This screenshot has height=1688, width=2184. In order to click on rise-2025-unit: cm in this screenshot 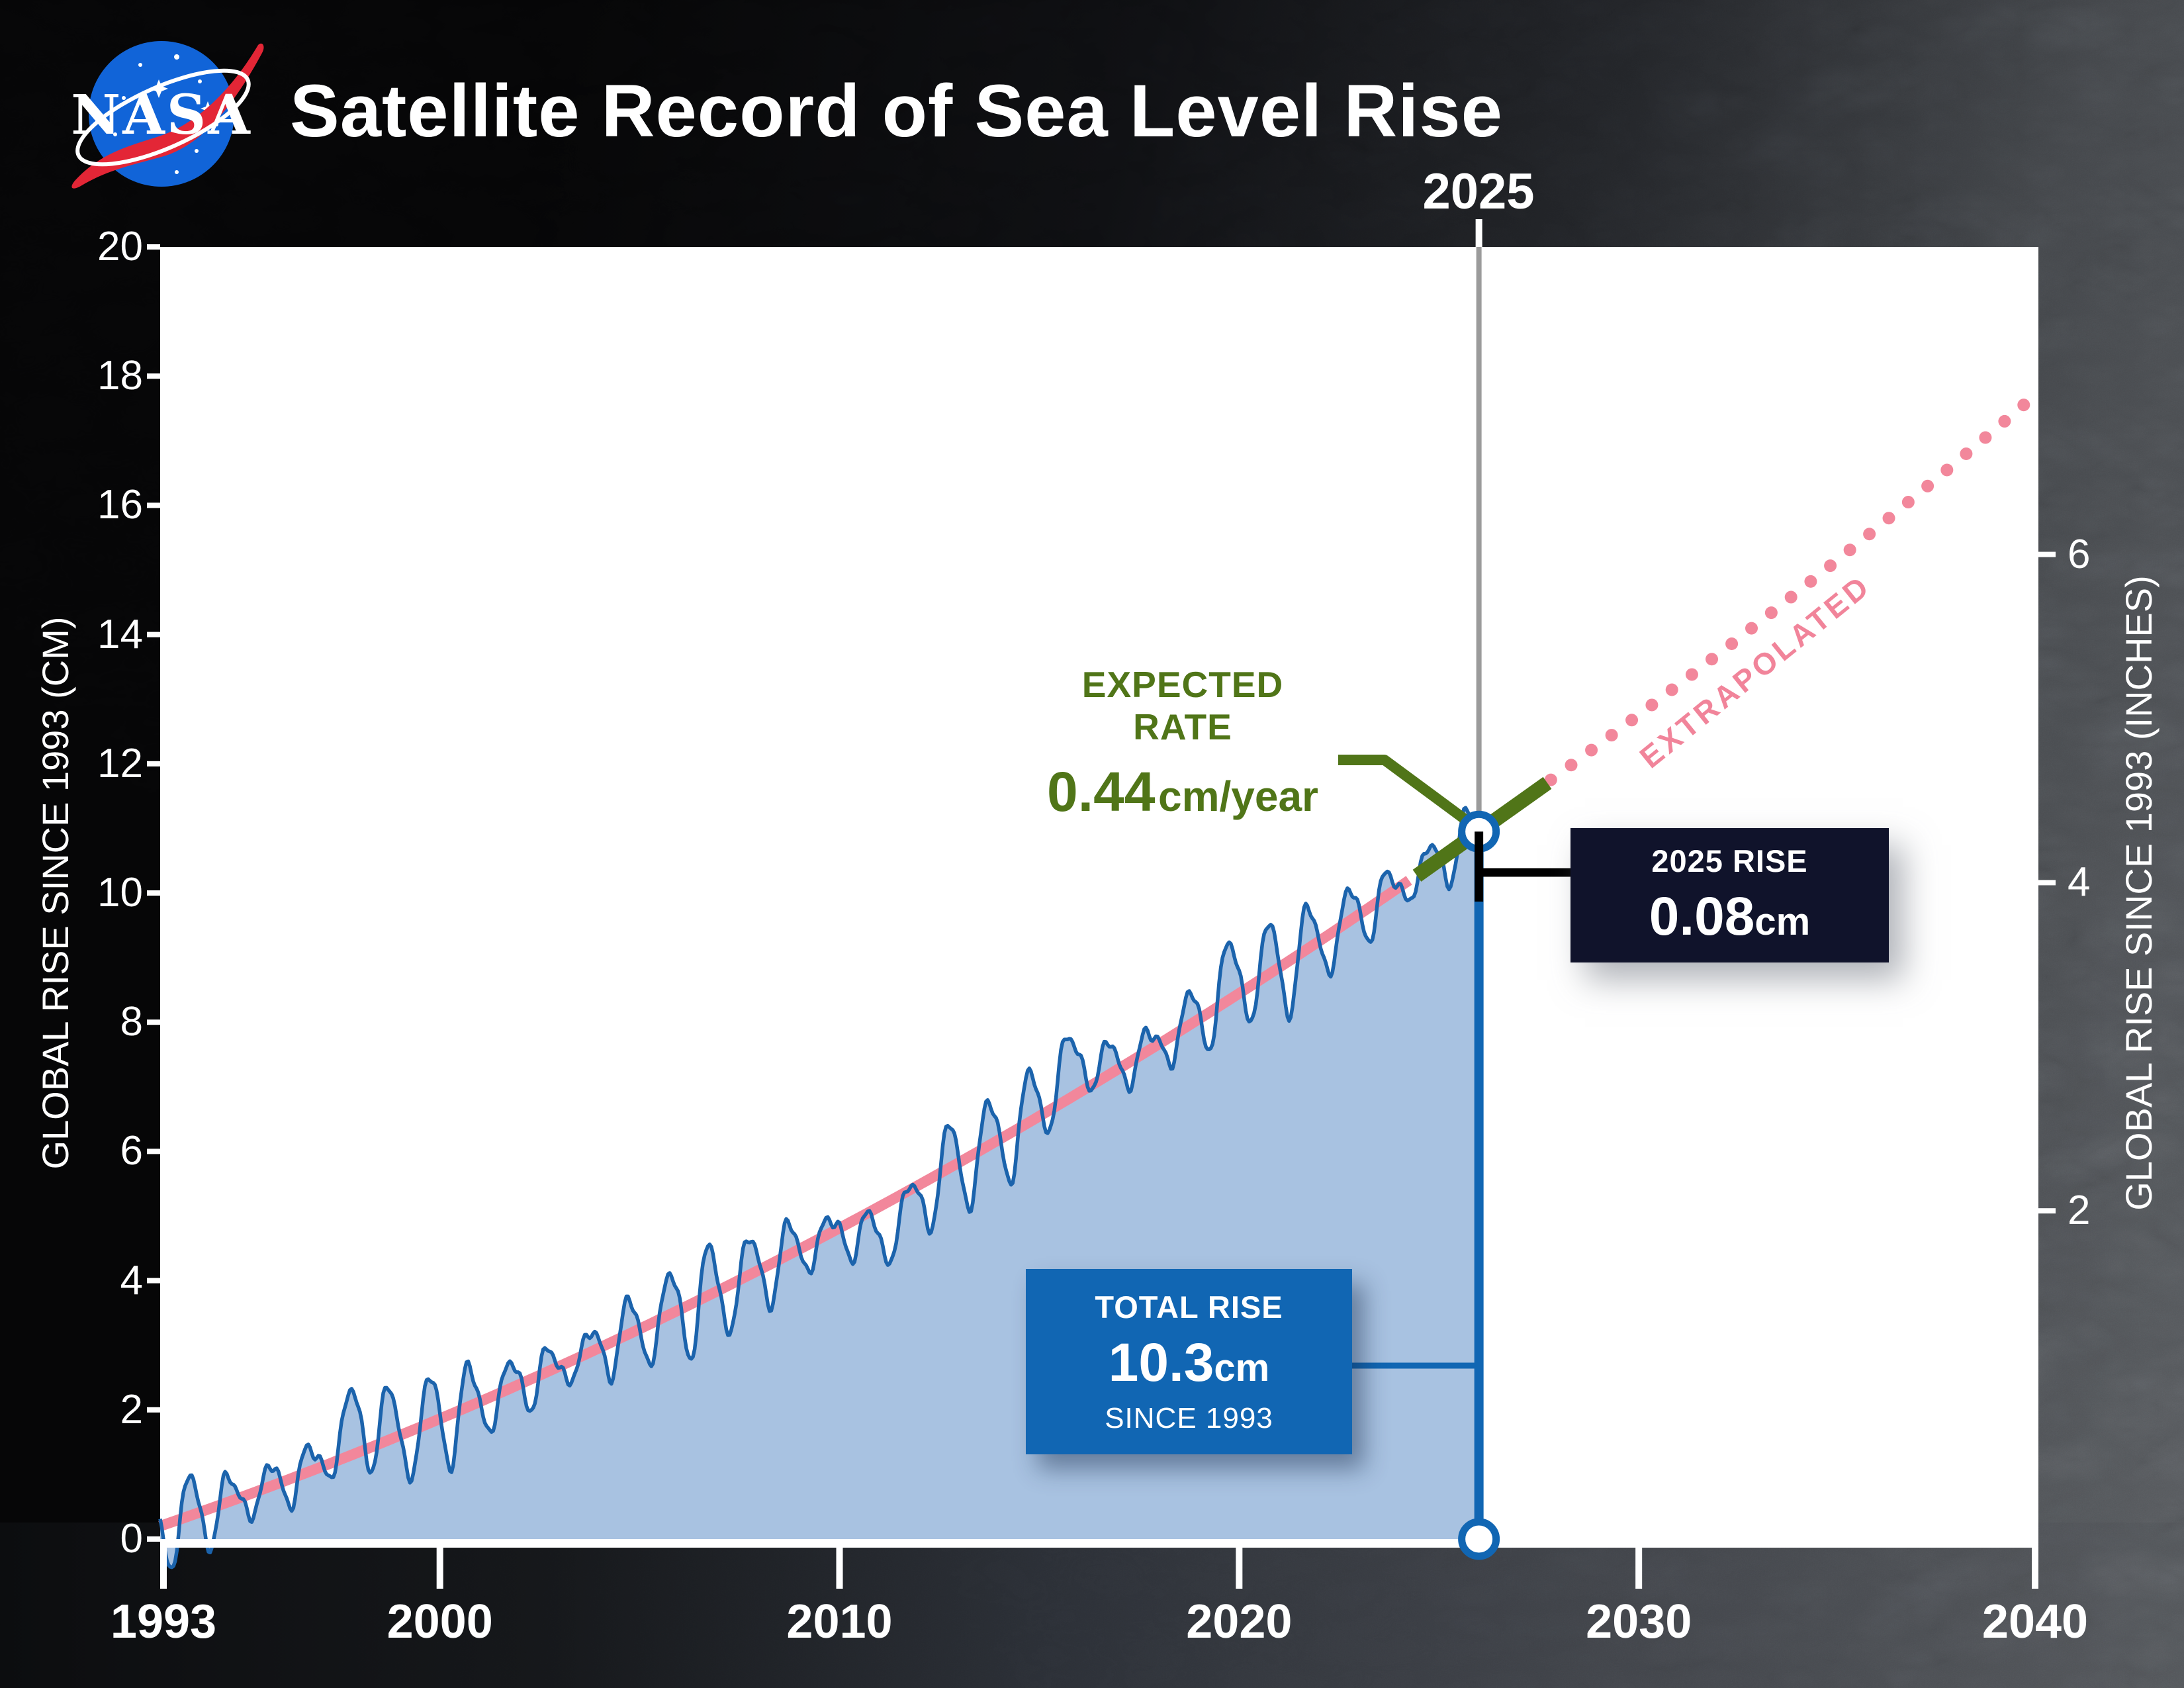, I will do `click(1783, 921)`.